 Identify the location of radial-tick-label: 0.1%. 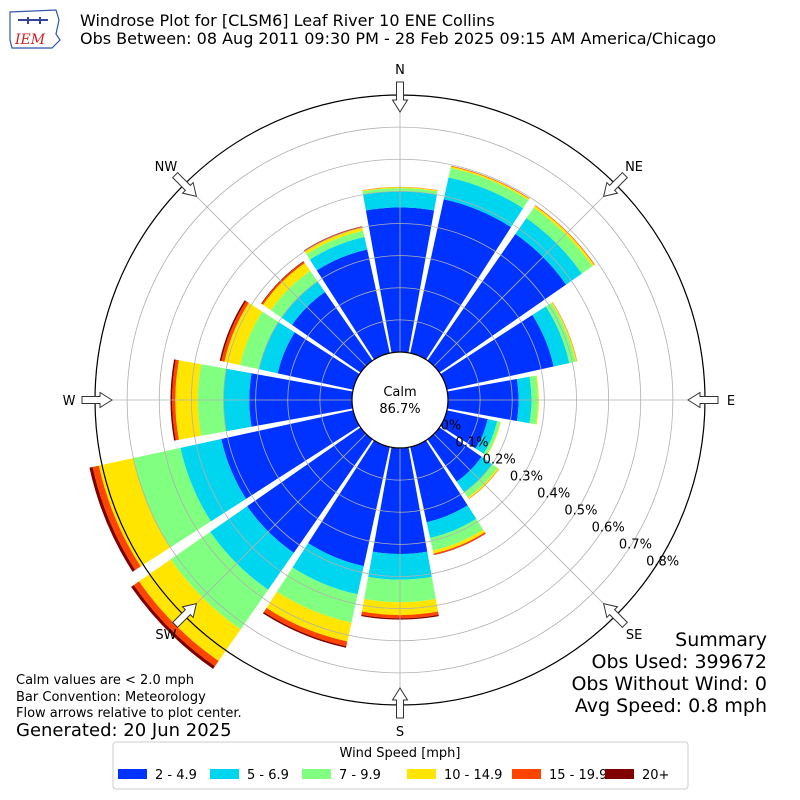
(471, 442).